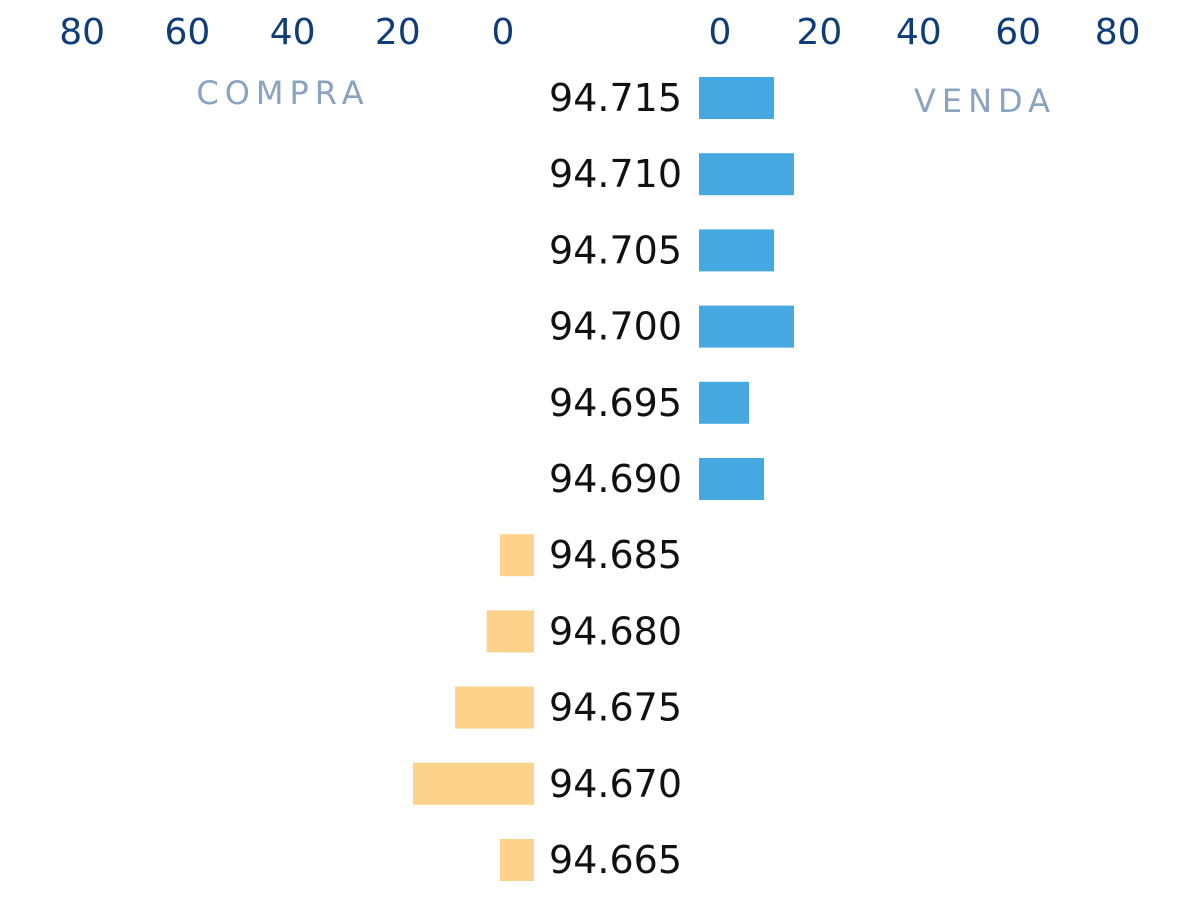 Image resolution: width=1200 pixels, height=900 pixels. What do you see at coordinates (615, 555) in the screenshot?
I see `price-label: 94.685` at bounding box center [615, 555].